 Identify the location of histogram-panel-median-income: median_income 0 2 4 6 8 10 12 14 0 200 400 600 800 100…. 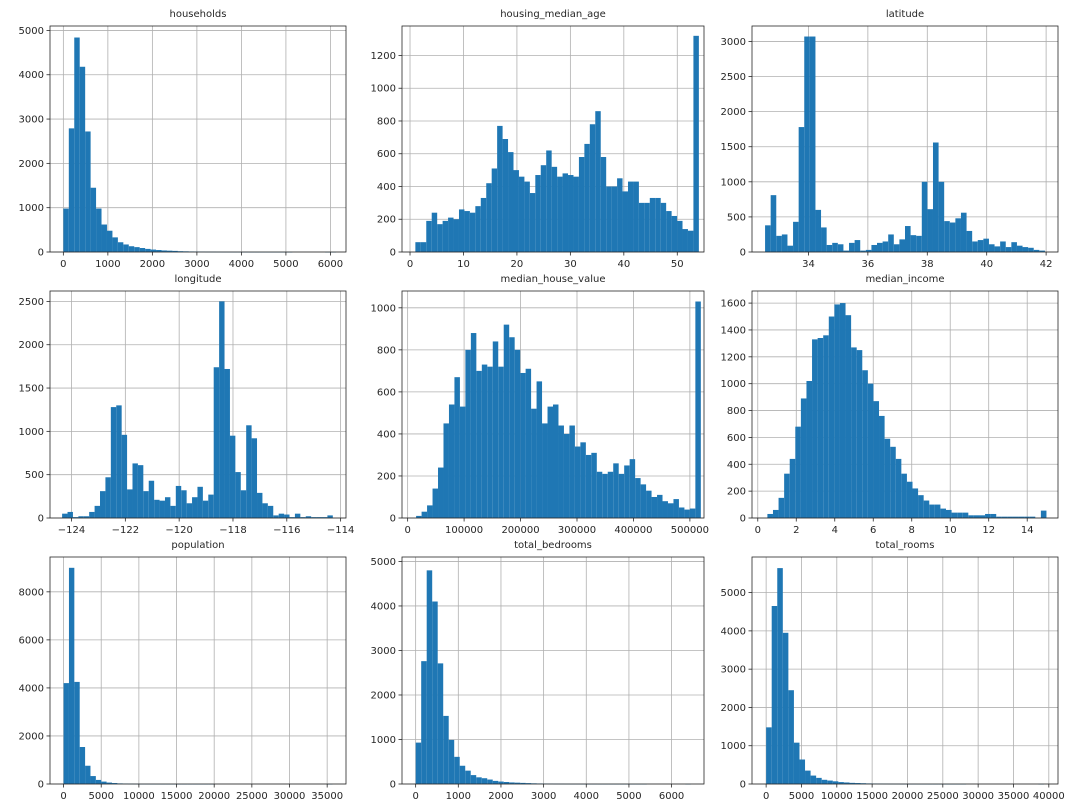
(890, 405).